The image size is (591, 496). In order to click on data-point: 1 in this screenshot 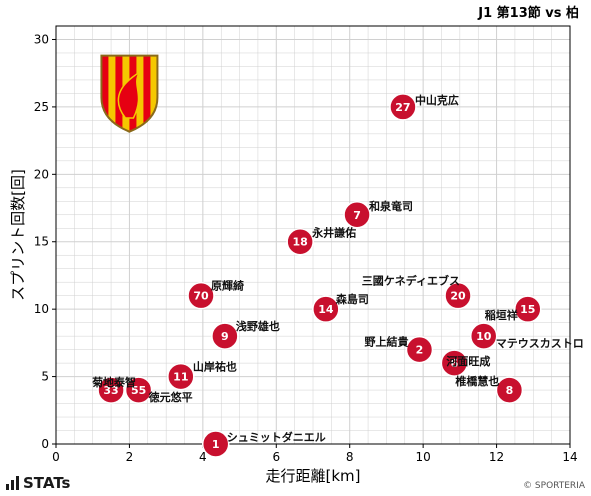, I will do `click(215, 444)`.